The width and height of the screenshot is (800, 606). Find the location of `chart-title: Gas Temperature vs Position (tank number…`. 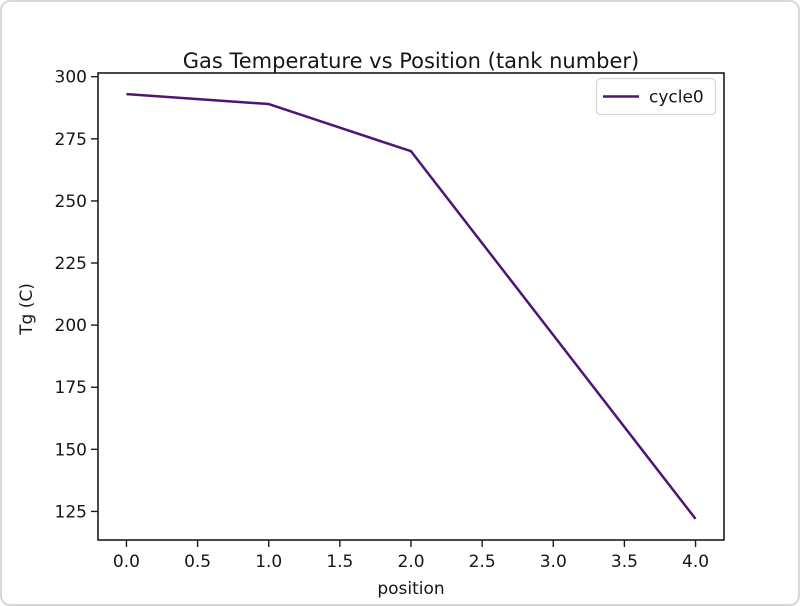

chart-title: Gas Temperature vs Position (tank number… is located at coordinates (411, 61).